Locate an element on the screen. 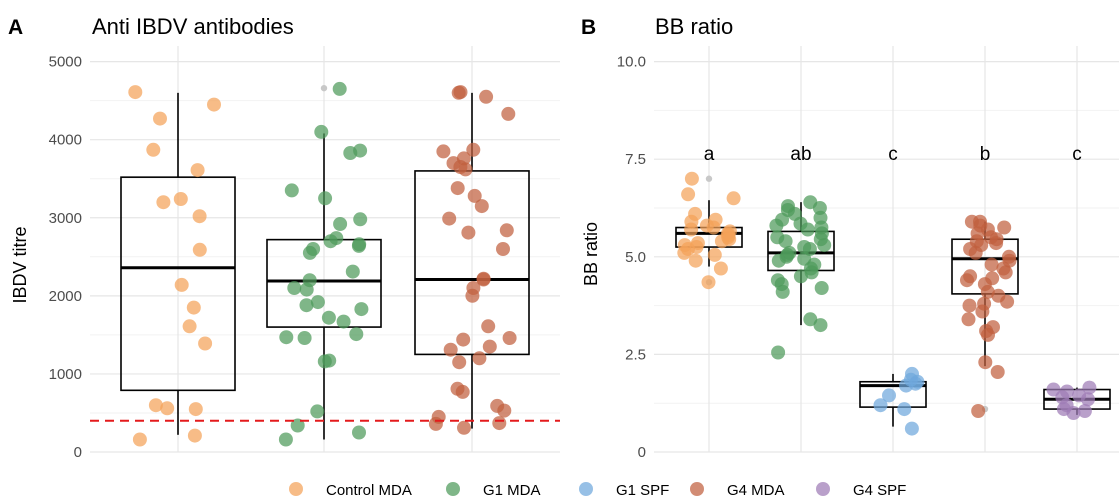 This screenshot has height=503, width=1119. legend-label-g4-mda: G4 MDA is located at coordinates (756, 490).